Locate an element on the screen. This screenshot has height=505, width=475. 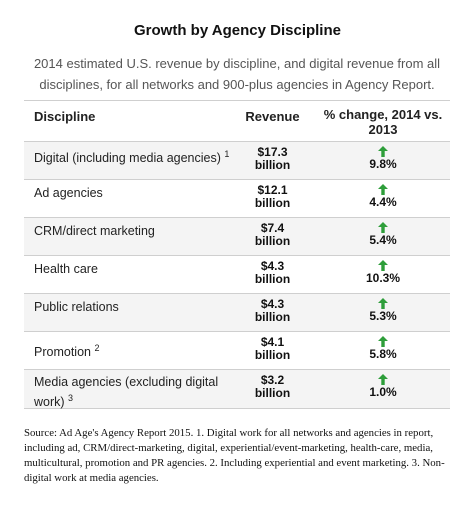
discipline-cell: Digital (including media agencies) 1 is located at coordinates (136, 156).